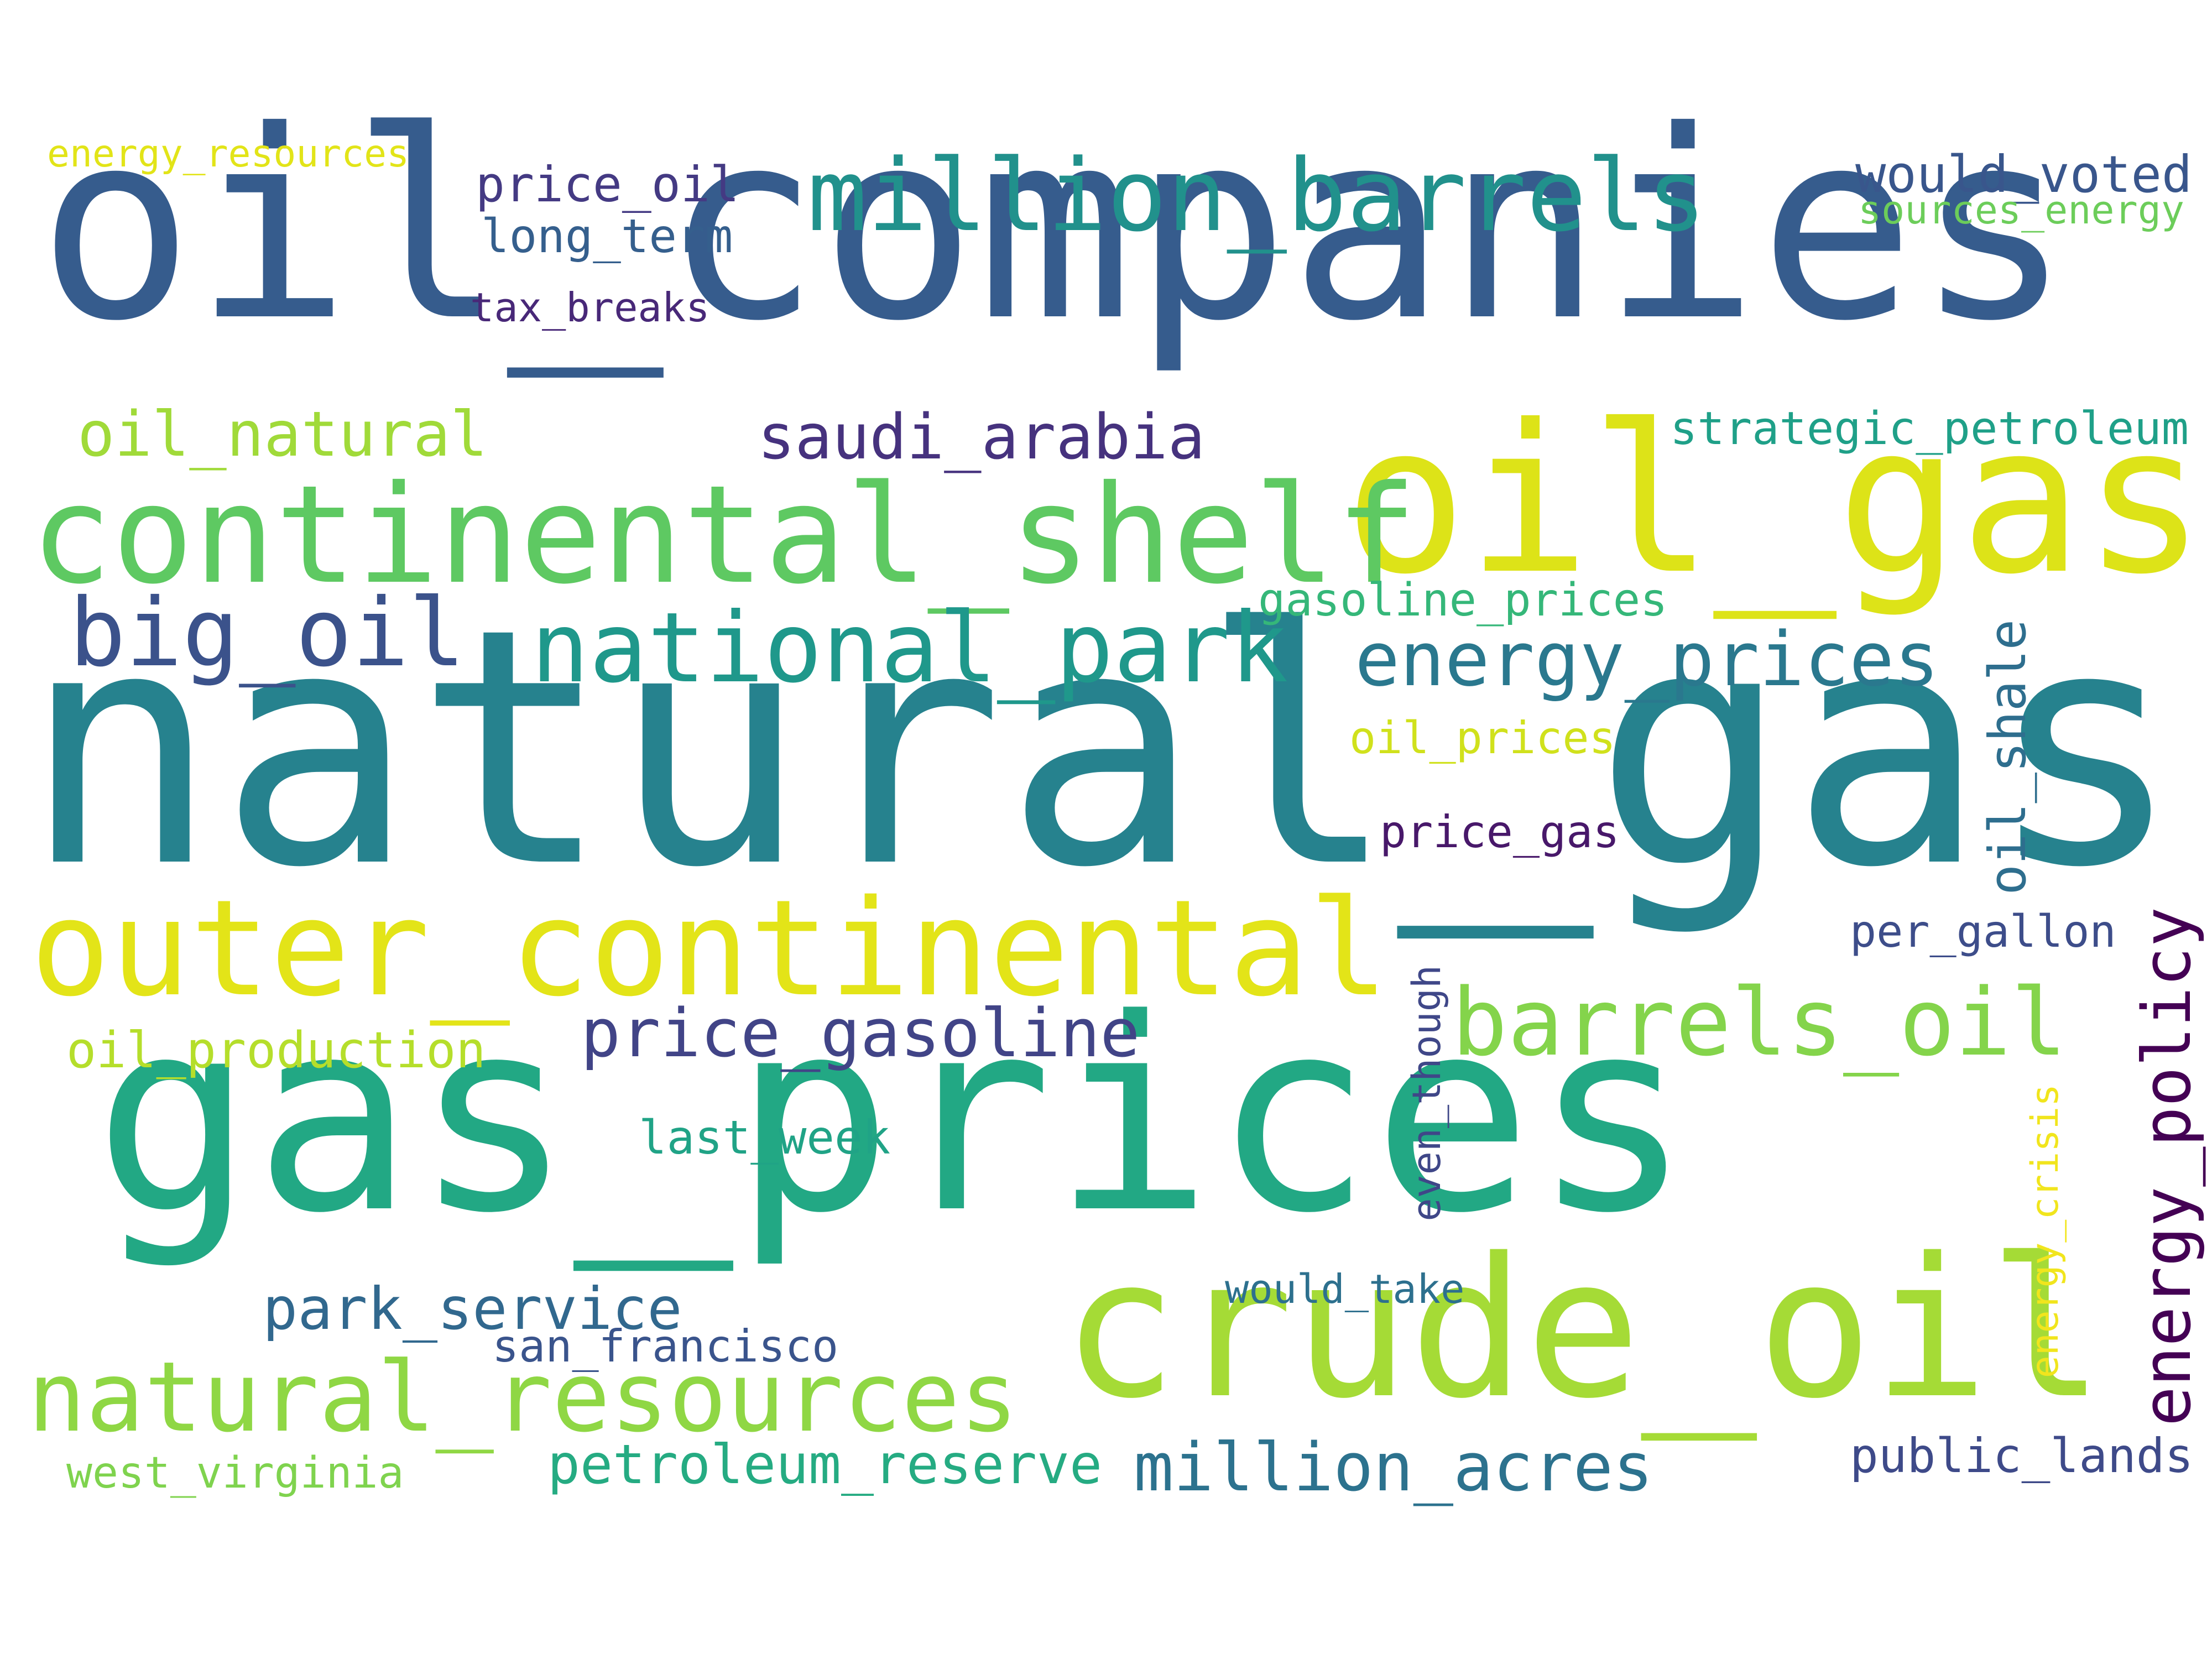 Image resolution: width=2212 pixels, height=1659 pixels. What do you see at coordinates (2024, 175) in the screenshot?
I see `word: would_voted` at bounding box center [2024, 175].